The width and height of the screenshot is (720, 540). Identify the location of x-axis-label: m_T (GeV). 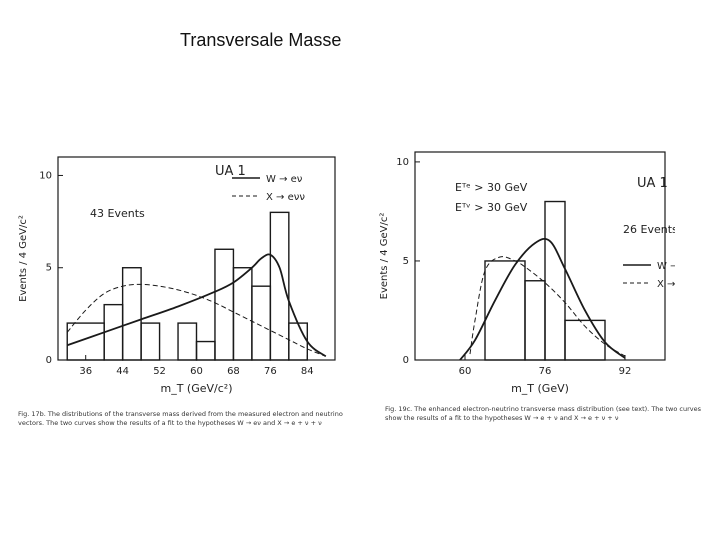
(540, 388).